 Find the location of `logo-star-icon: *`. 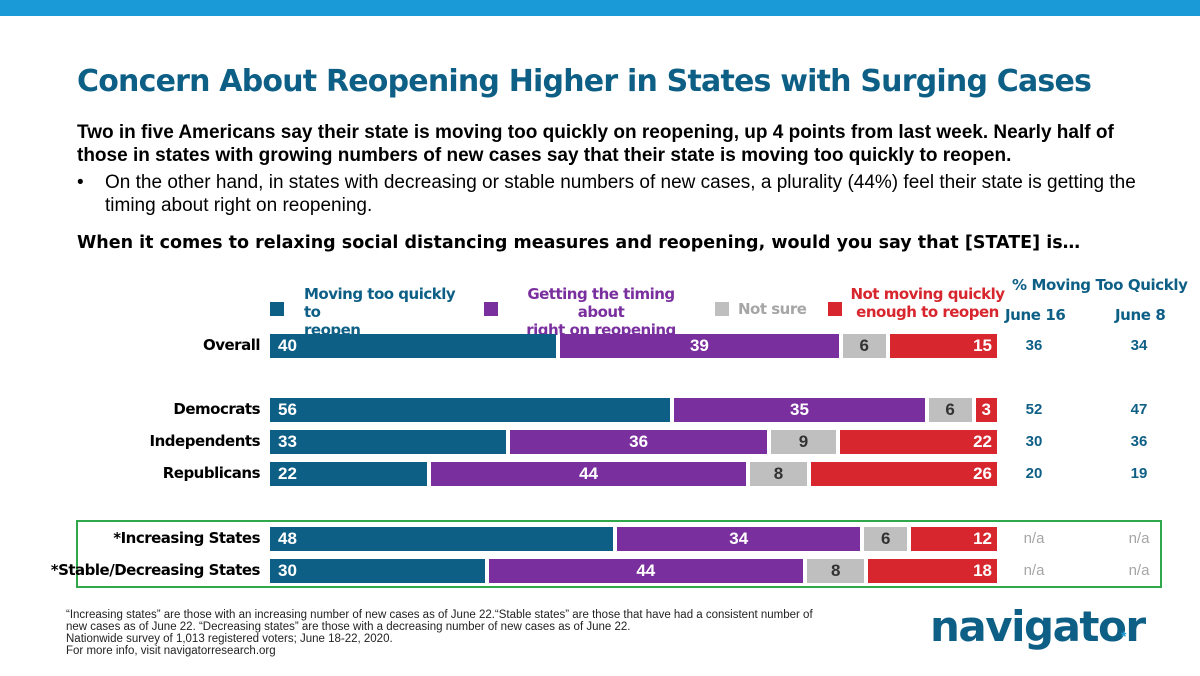

logo-star-icon: * is located at coordinates (1124, 636).